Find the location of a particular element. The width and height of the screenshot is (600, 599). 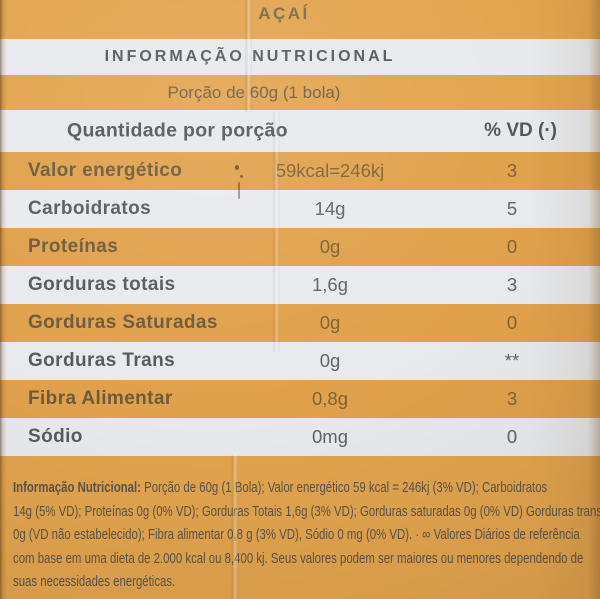

nutrient-daily-value: 5 is located at coordinates (512, 208).